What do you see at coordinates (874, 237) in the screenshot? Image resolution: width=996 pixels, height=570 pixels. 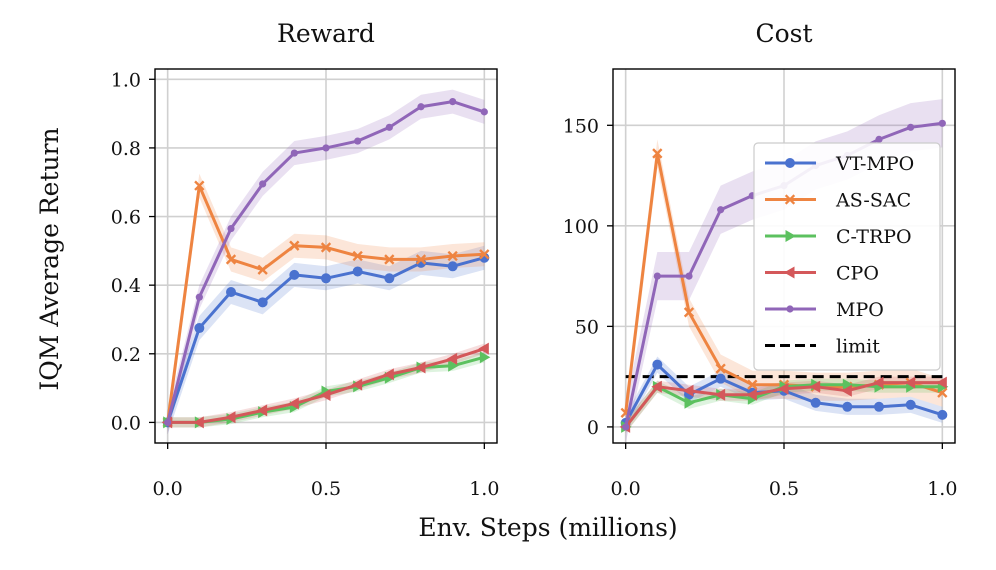 I see `legend-label-c-trpo: C-TRPO` at bounding box center [874, 237].